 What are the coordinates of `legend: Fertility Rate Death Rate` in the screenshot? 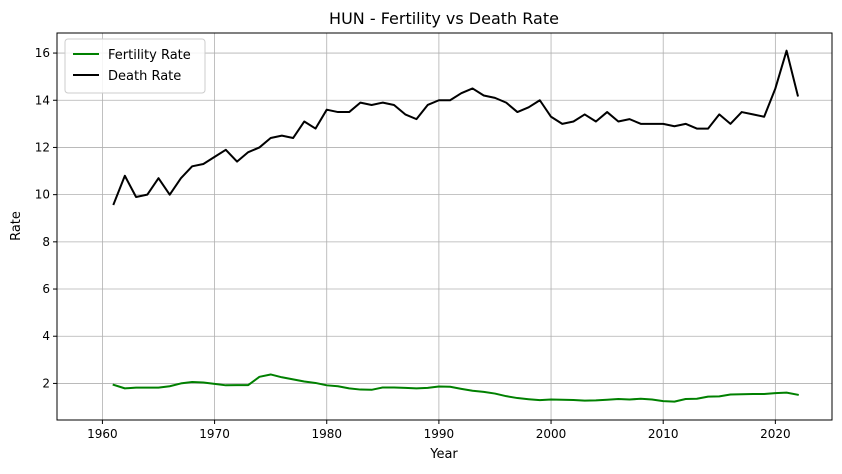 It's located at (135, 66).